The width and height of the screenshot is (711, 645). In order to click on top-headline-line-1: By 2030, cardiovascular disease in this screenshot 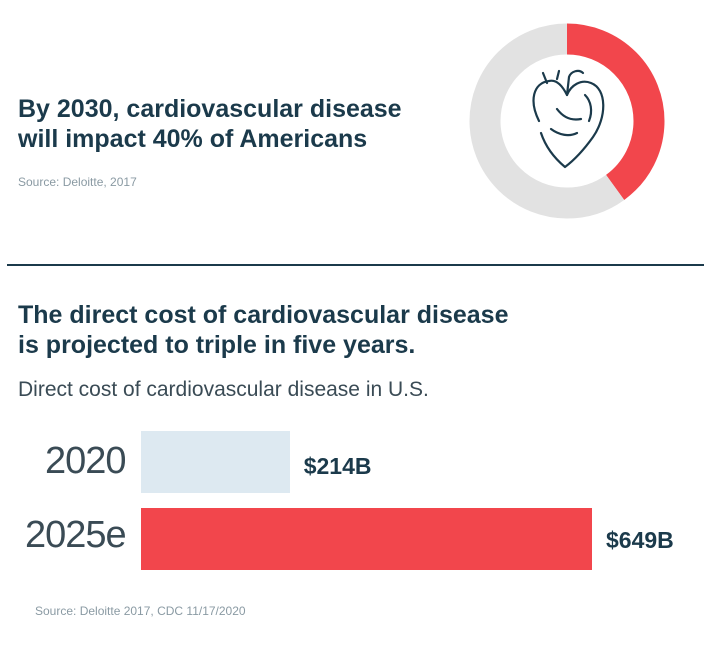, I will do `click(210, 109)`.